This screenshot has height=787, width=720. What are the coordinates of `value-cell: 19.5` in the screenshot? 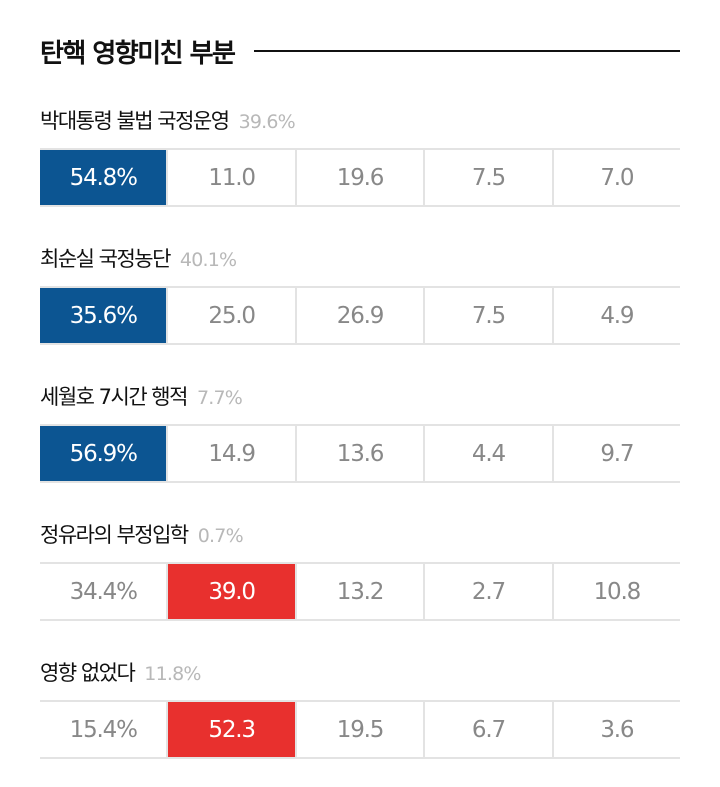 It's located at (358, 729).